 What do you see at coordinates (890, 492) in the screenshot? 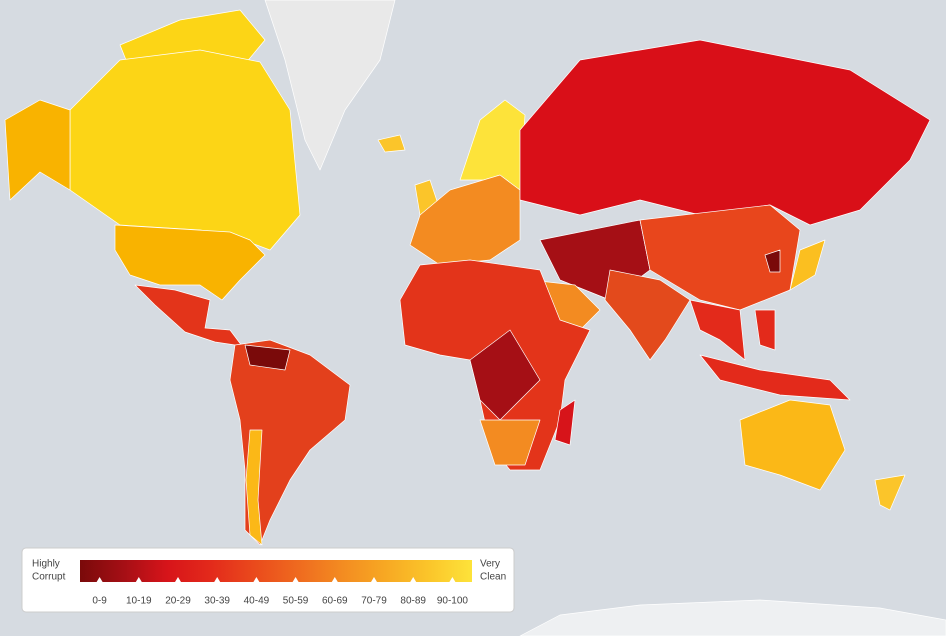
I see `new-zealand` at bounding box center [890, 492].